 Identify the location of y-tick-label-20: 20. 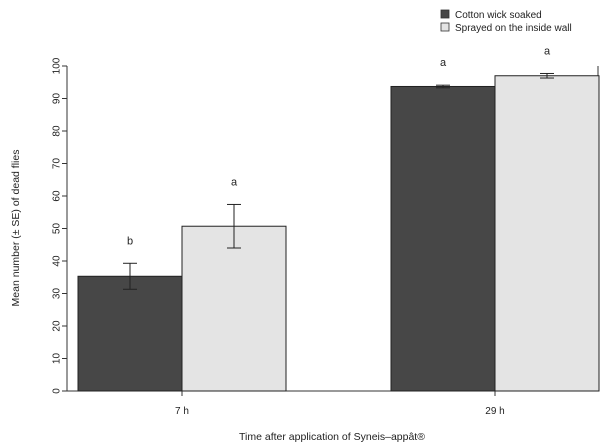
(57, 326).